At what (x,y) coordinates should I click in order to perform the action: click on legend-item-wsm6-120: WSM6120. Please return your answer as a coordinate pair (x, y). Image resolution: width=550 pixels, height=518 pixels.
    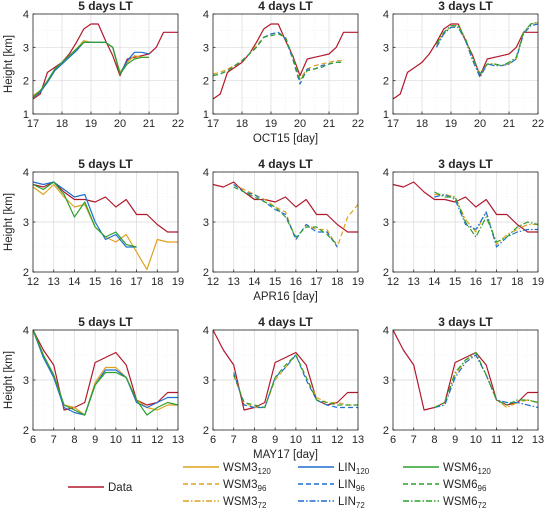
    Looking at the image, I should click on (447, 469).